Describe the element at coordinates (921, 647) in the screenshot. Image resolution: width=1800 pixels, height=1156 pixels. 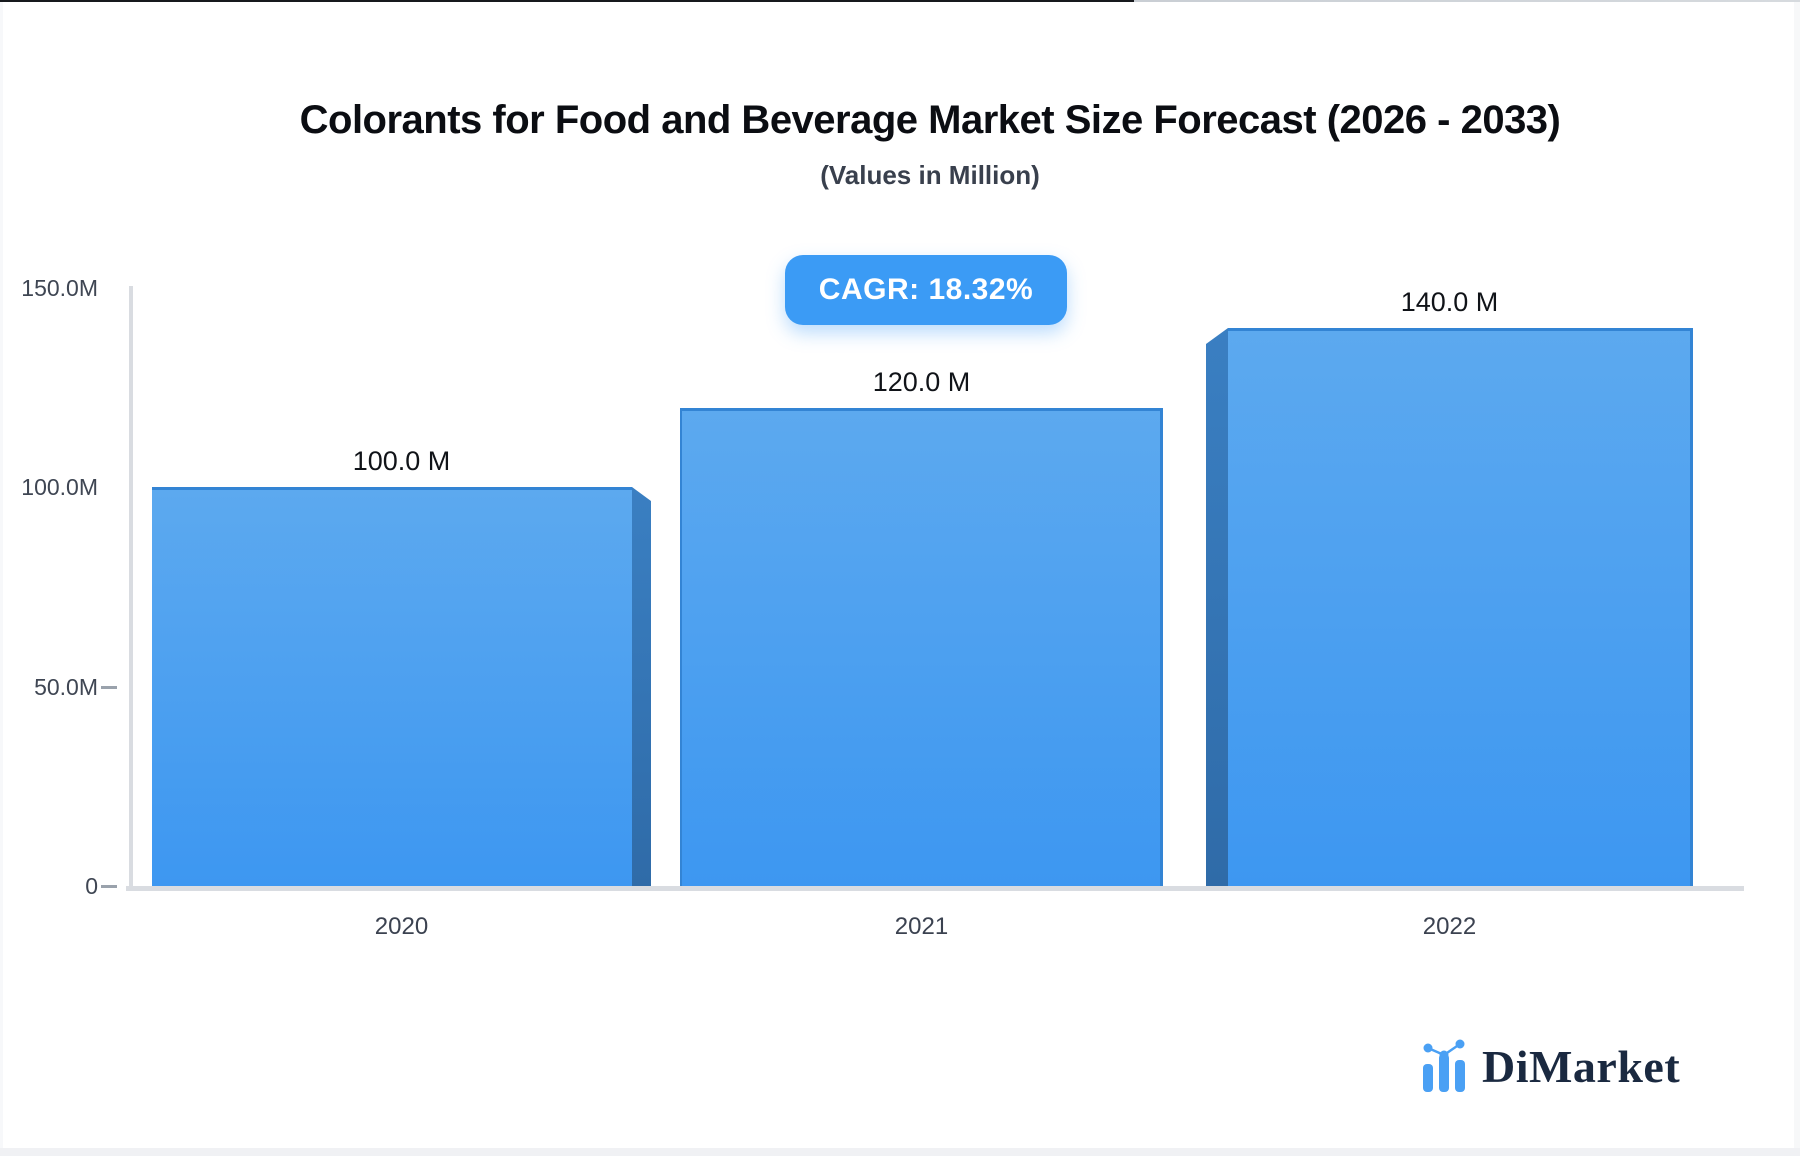
I see `bar-2021` at that location.